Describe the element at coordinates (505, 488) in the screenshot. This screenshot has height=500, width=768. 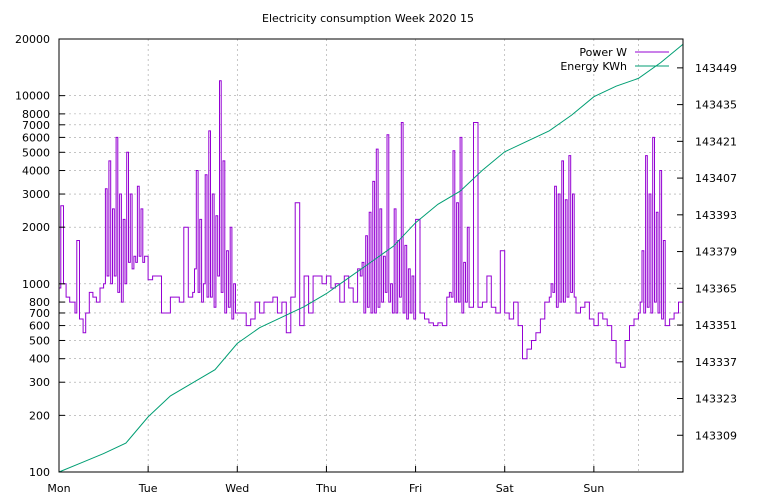
I see `x-tick-label: Sat` at that location.